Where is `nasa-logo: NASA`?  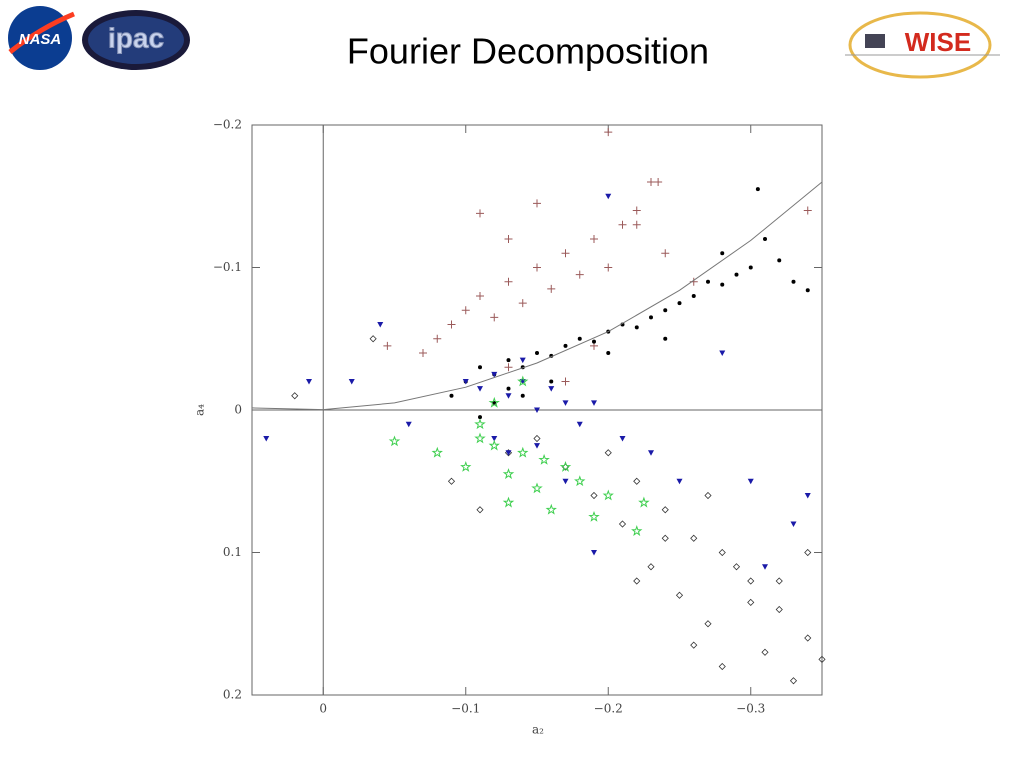 nasa-logo: NASA is located at coordinates (41, 38).